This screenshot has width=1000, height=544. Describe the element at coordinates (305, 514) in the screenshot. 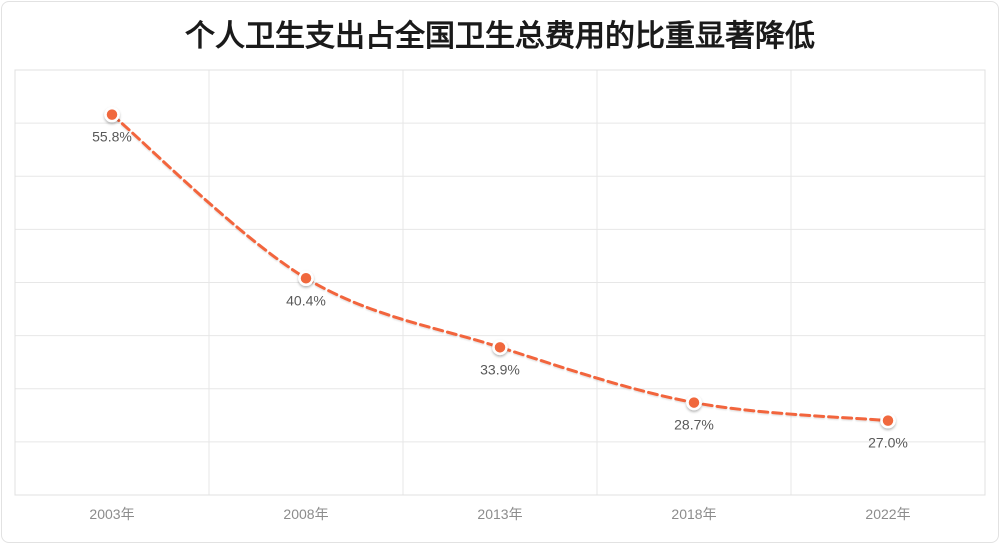

I see `x-axis-label: 2008年` at that location.